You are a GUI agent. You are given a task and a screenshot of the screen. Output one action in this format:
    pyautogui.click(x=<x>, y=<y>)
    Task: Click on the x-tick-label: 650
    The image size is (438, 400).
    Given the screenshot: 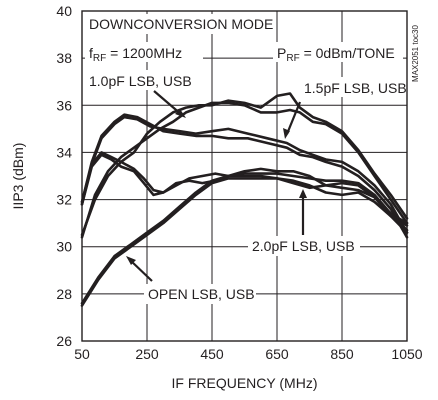 What is the action you would take?
    pyautogui.click(x=277, y=354)
    